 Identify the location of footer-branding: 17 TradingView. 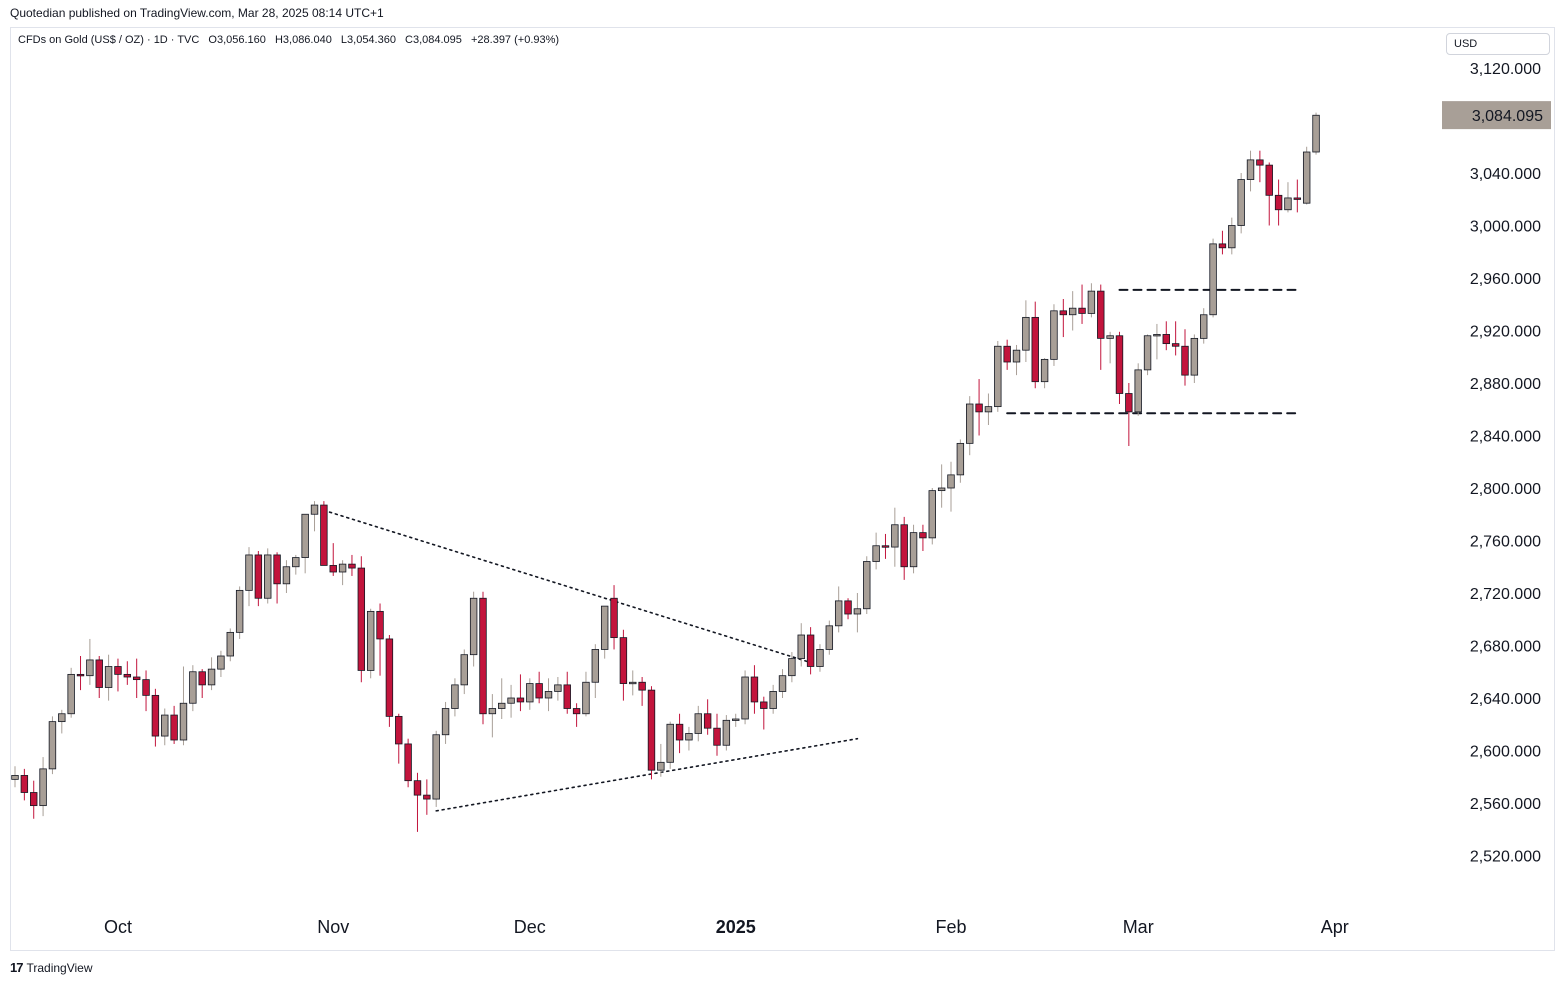
(51, 967).